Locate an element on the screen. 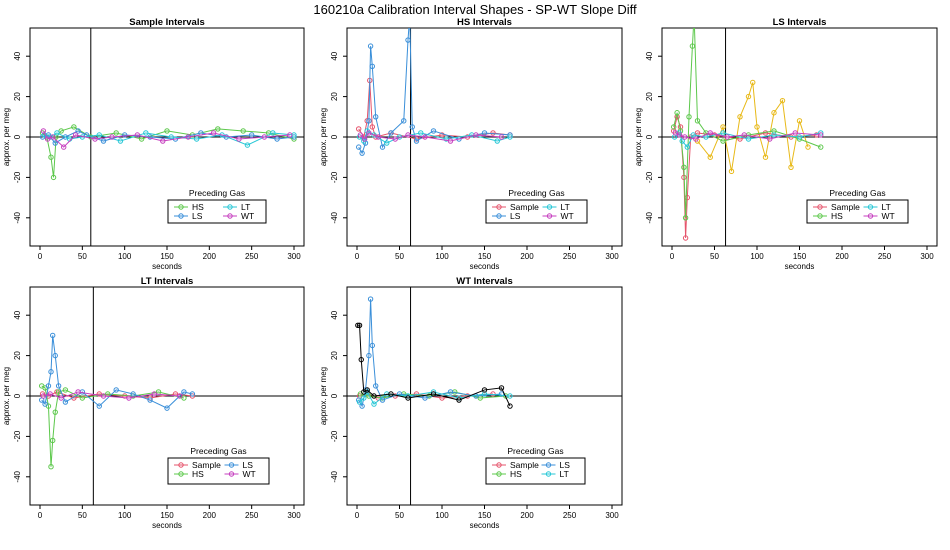 The height and width of the screenshot is (550, 950). x-tick-label: 100 is located at coordinates (442, 515).